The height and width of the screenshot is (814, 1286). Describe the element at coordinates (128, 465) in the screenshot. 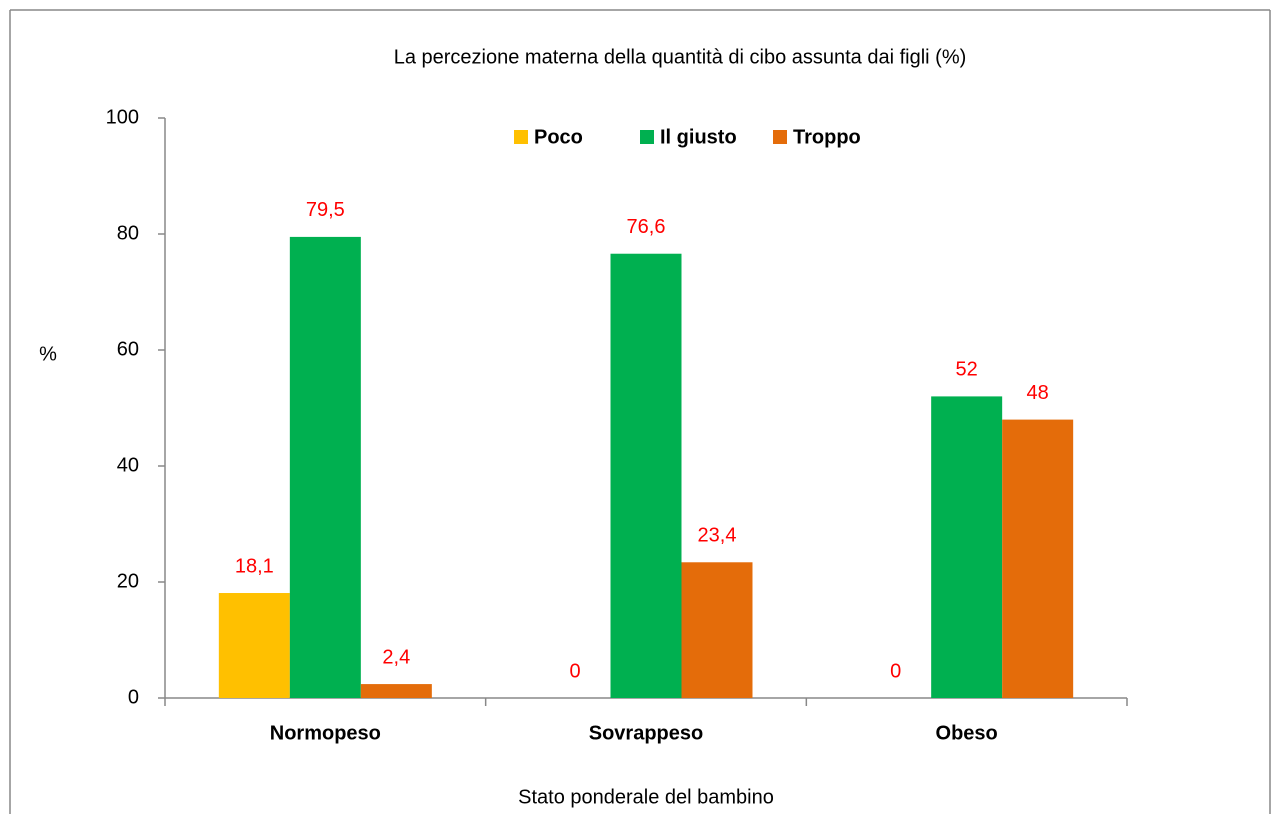

I see `y-tick-label: 40` at that location.